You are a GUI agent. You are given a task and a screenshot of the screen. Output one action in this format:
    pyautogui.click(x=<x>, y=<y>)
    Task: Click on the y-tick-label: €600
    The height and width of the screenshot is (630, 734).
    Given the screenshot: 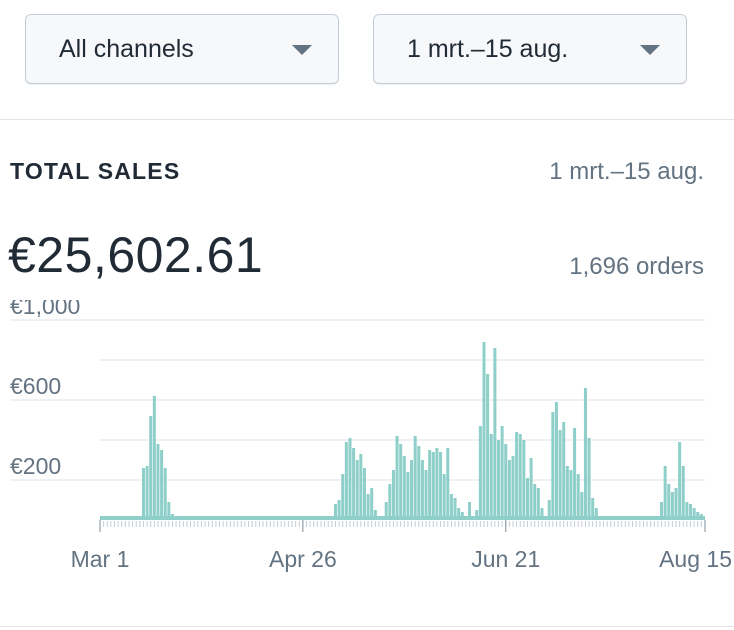 What is the action you would take?
    pyautogui.click(x=35, y=386)
    